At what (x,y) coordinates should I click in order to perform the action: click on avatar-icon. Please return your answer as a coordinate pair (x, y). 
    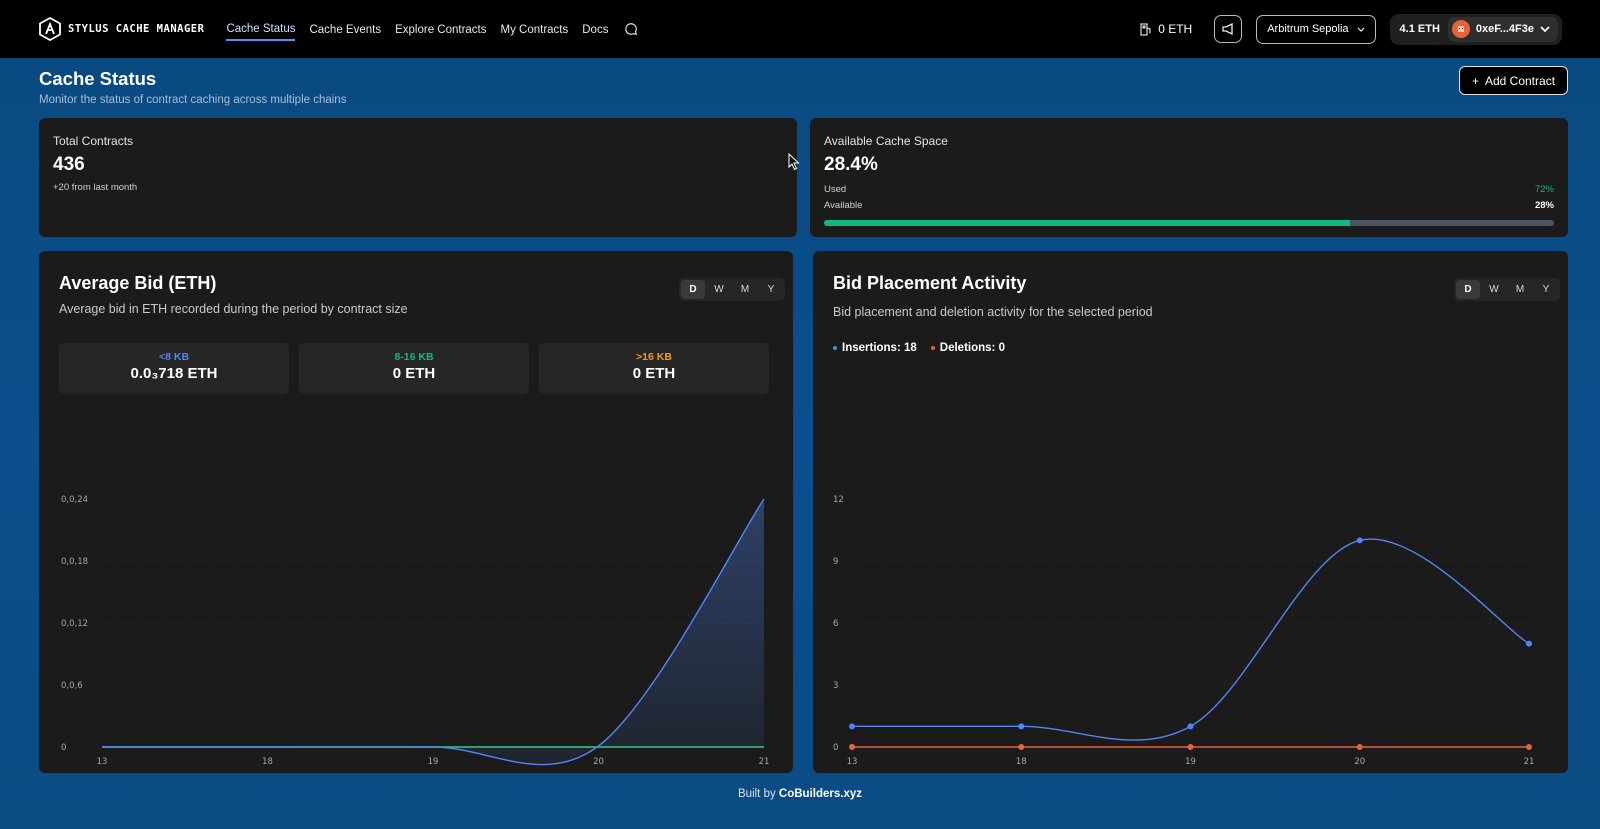
    Looking at the image, I should click on (1460, 29).